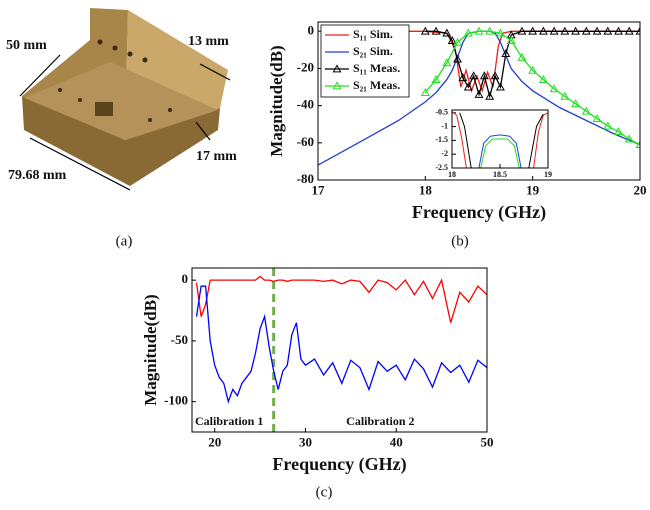 Image resolution: width=650 pixels, height=510 pixels. I want to click on plot-area, so click(339, 350).